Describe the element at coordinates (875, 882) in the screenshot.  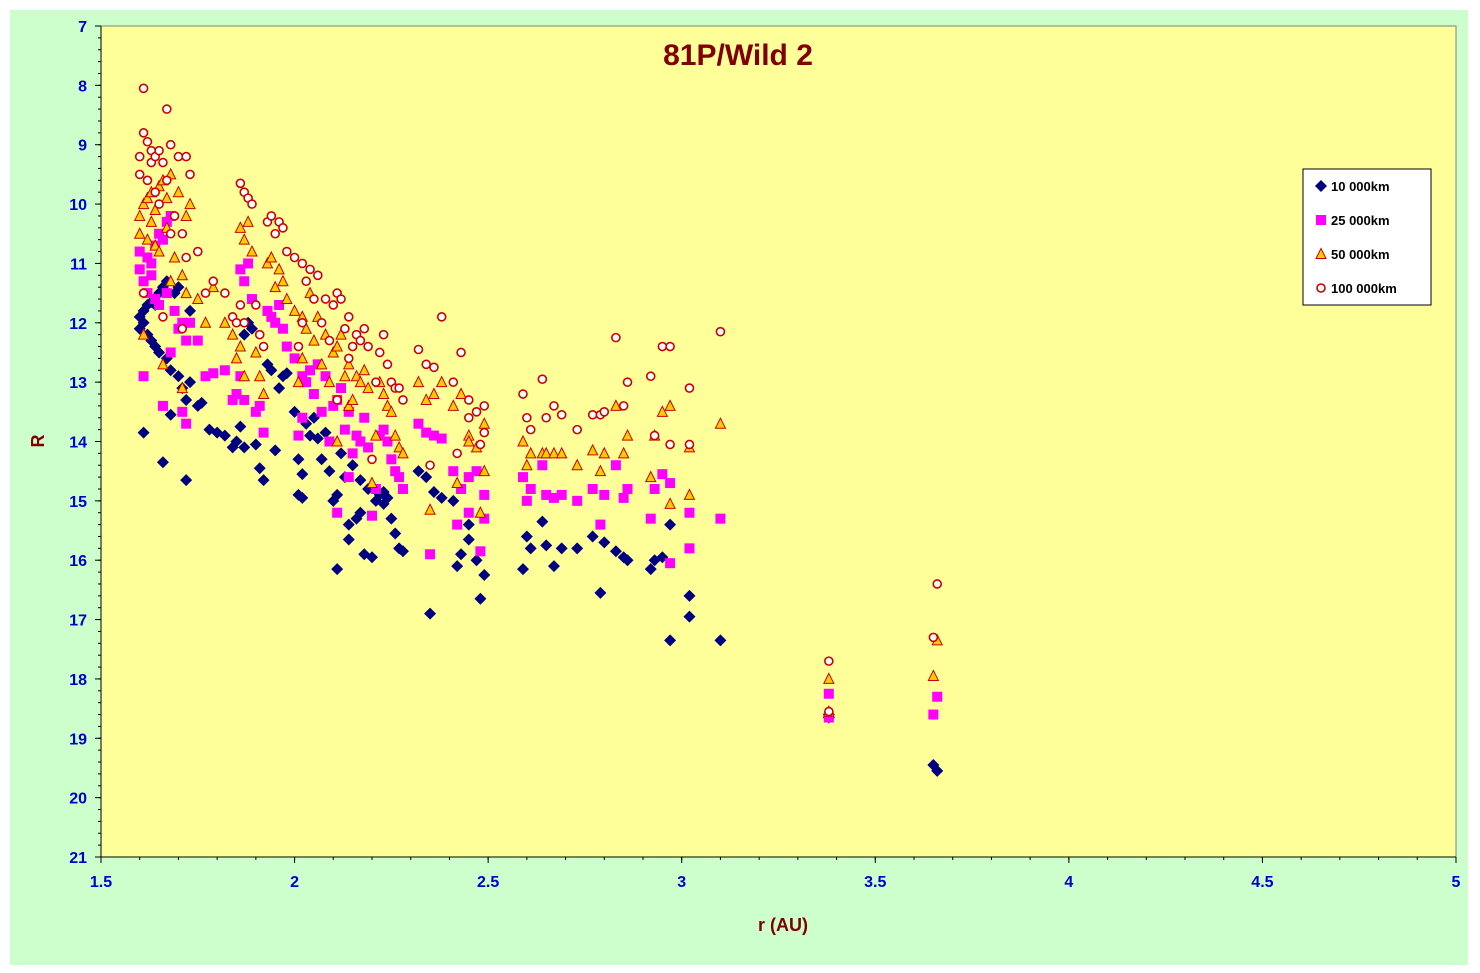
I see `x-tick-label: 3.5` at that location.